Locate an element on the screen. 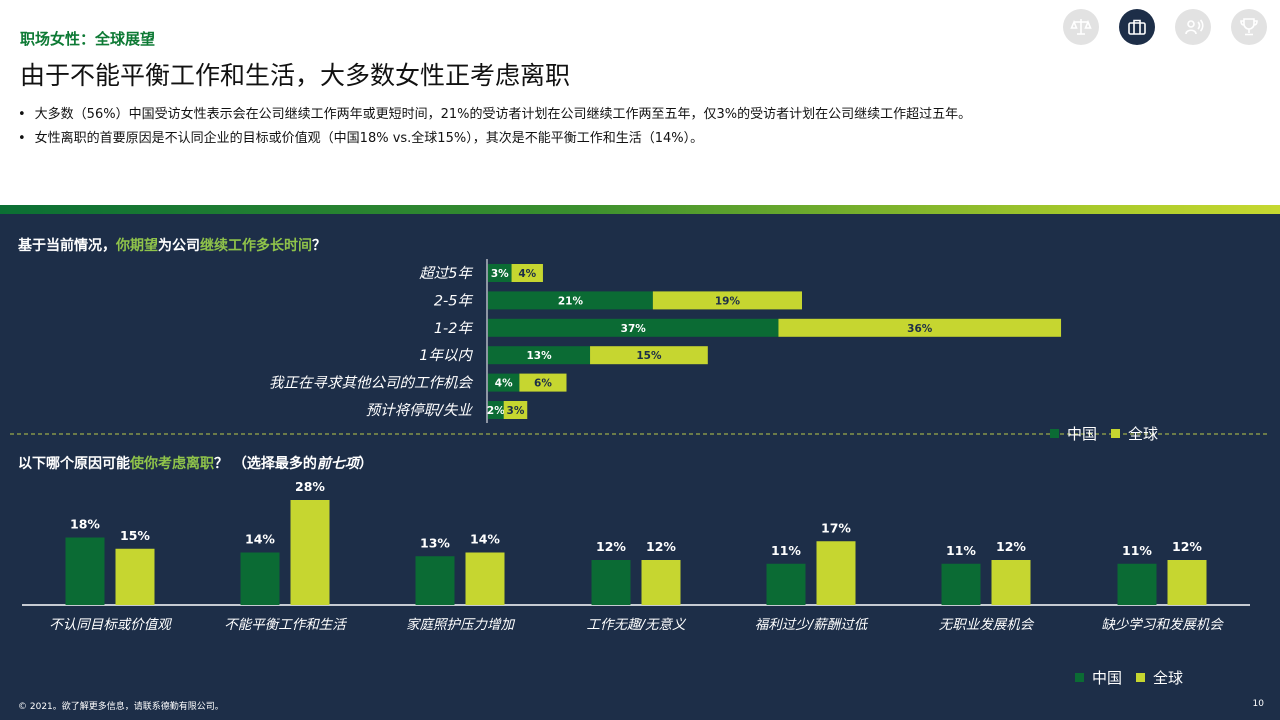 The width and height of the screenshot is (1280, 720). chart1-value-global: 6% is located at coordinates (543, 384).